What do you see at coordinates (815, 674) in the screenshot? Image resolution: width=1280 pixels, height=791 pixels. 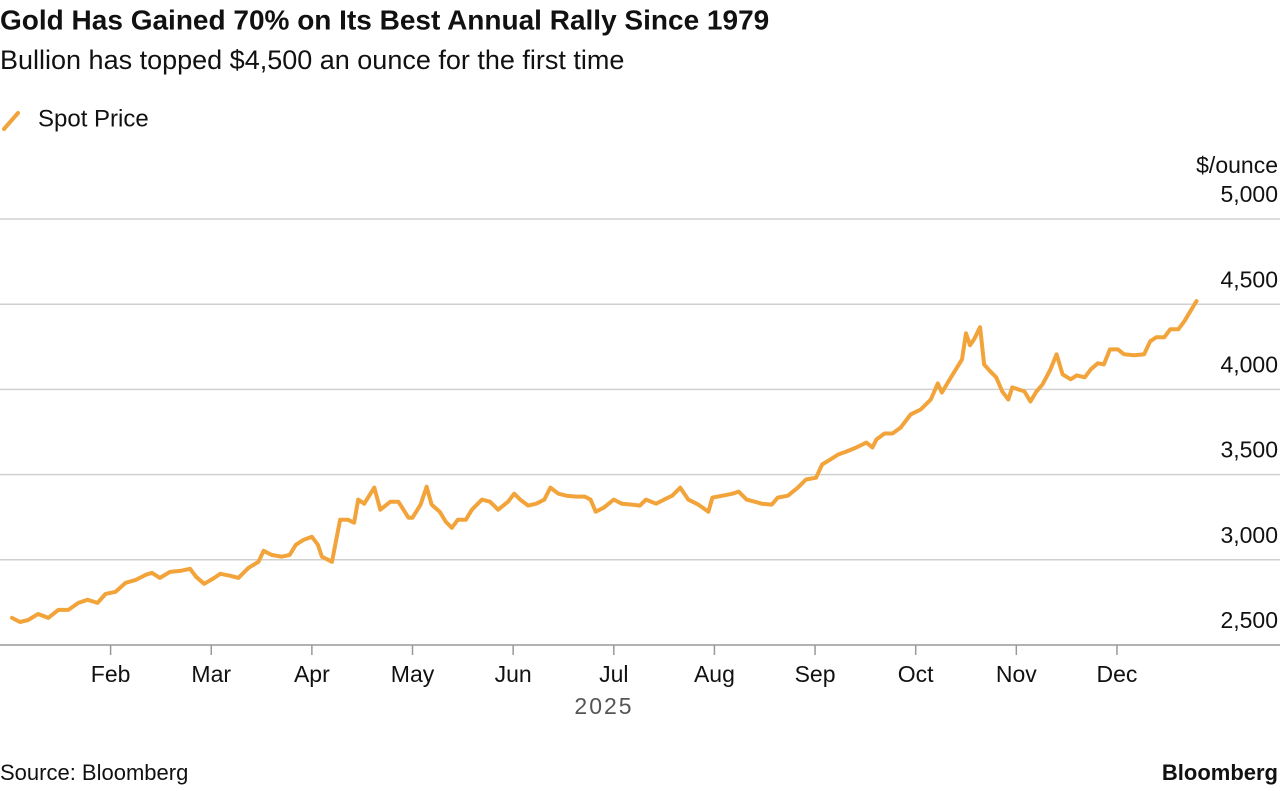 I see `x-tick-label: Sep` at bounding box center [815, 674].